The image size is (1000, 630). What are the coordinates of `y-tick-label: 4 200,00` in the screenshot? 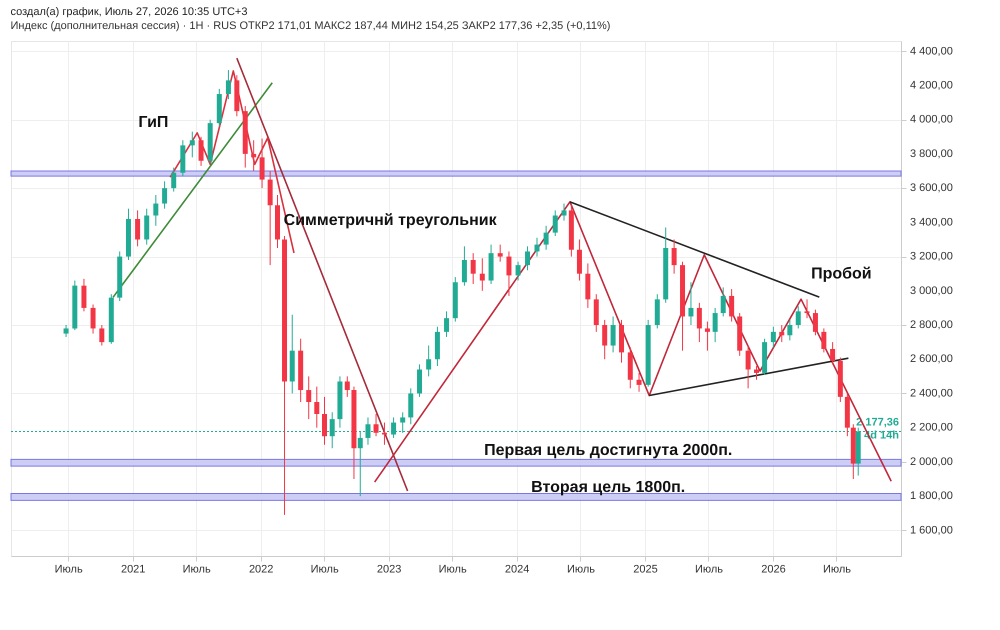 It's located at (931, 85).